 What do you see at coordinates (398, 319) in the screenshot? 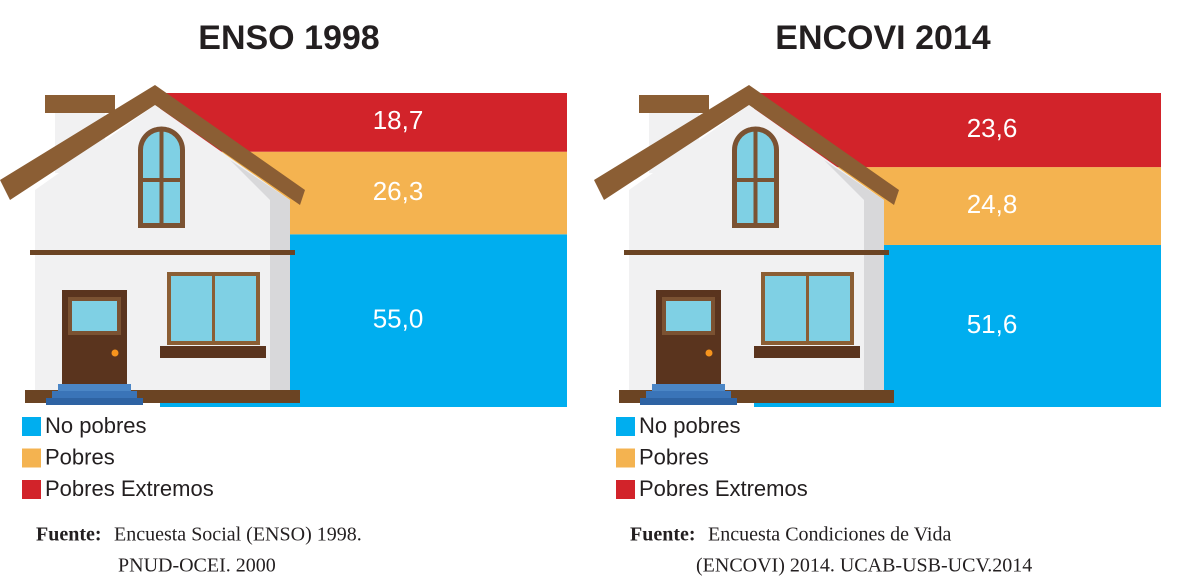
I see `data-label: 55,0` at bounding box center [398, 319].